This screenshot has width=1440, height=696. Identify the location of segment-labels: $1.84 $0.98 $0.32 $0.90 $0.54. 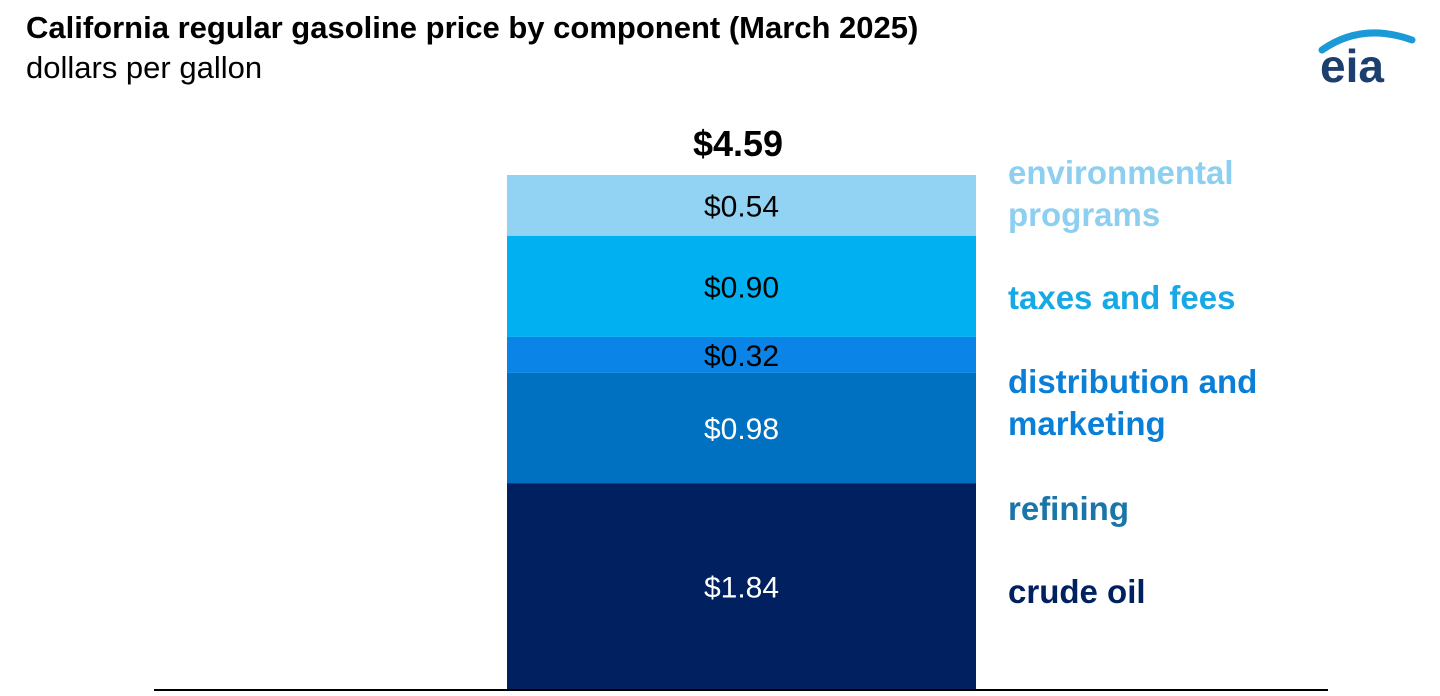
(741, 397).